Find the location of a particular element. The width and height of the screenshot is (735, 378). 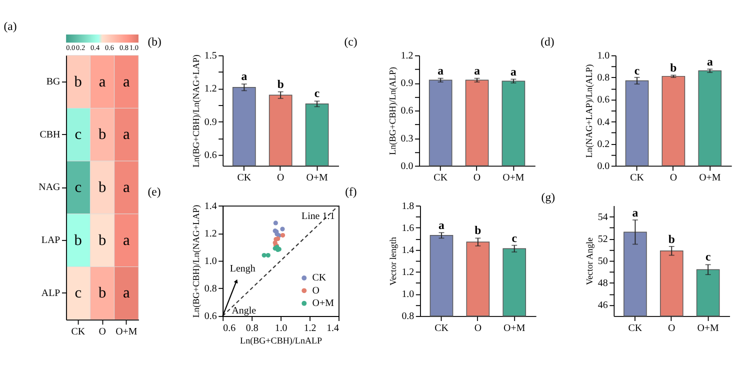

legend-label: O is located at coordinates (316, 290).